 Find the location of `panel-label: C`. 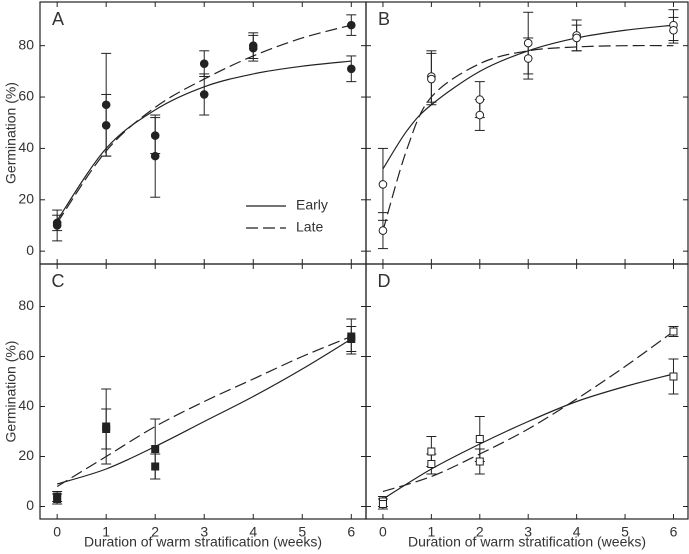

panel-label: C is located at coordinates (58, 281).